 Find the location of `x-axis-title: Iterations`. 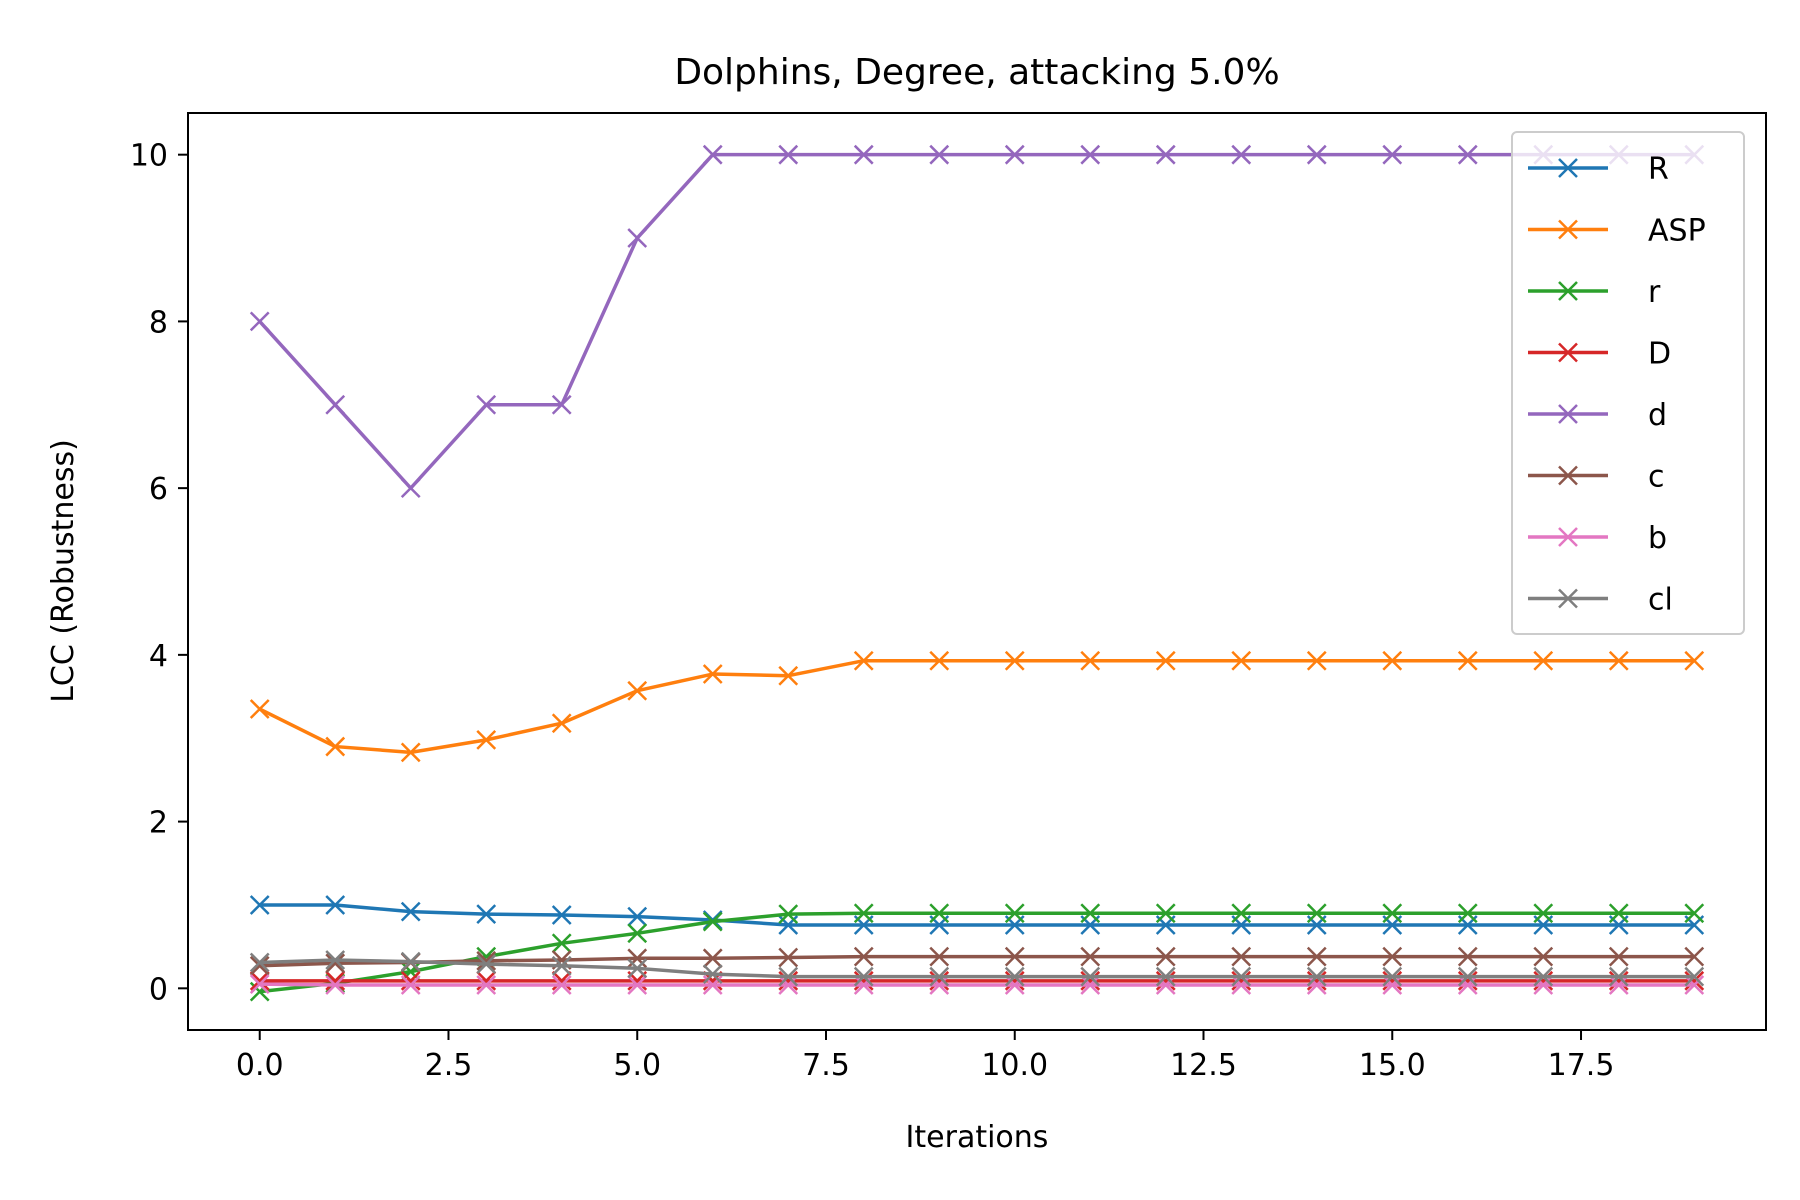

x-axis-title: Iterations is located at coordinates (977, 1137).